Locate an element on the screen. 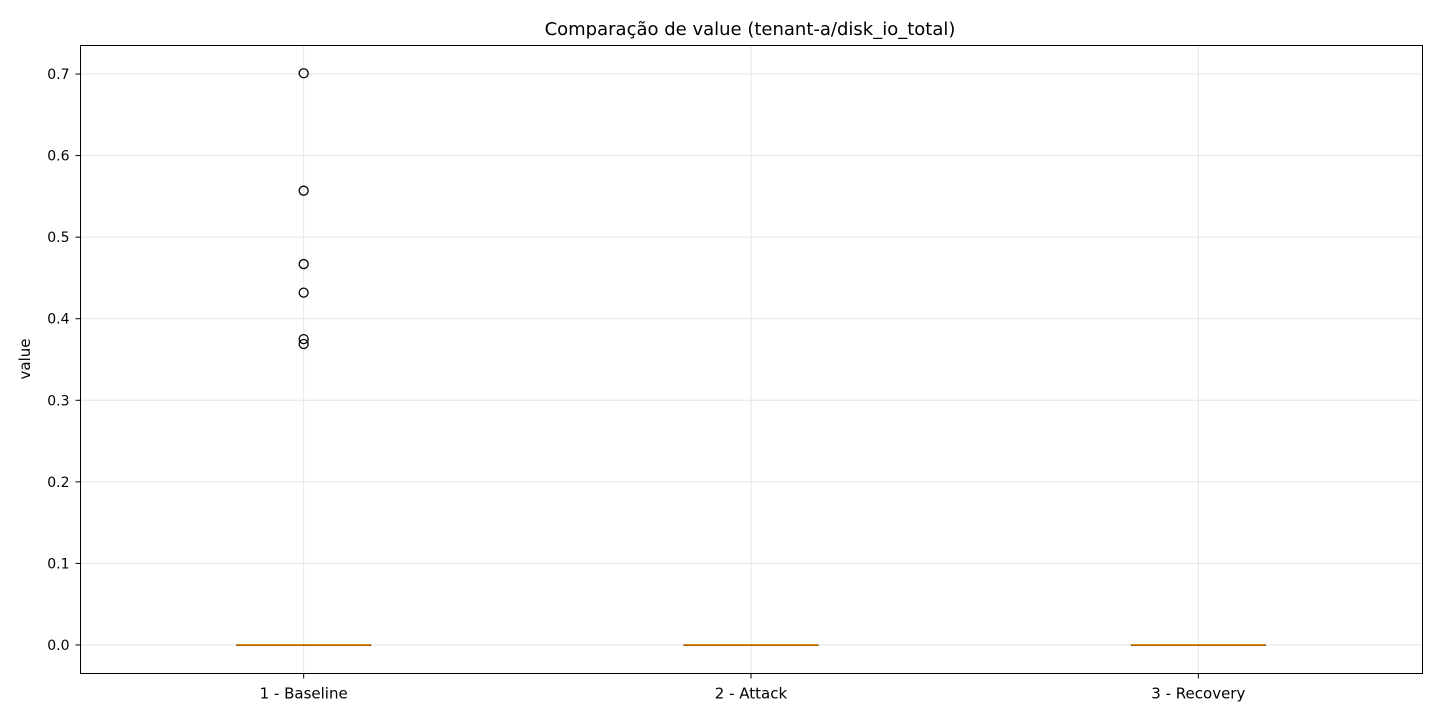  boxes-layer is located at coordinates (751, 645).